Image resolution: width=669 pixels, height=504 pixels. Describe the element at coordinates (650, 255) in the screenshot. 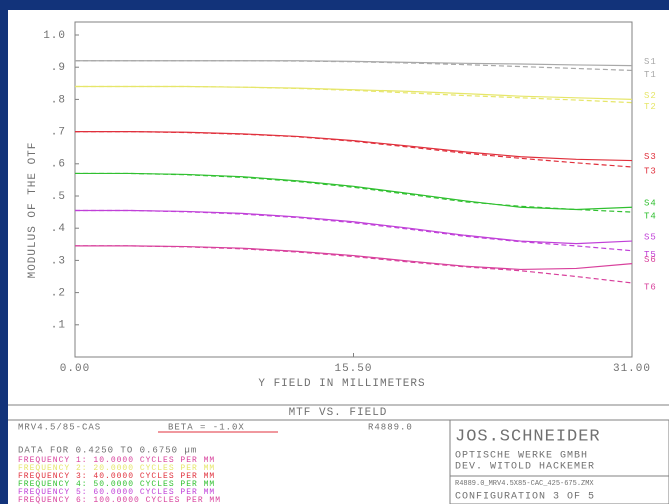

I see `legend-label: T5` at that location.